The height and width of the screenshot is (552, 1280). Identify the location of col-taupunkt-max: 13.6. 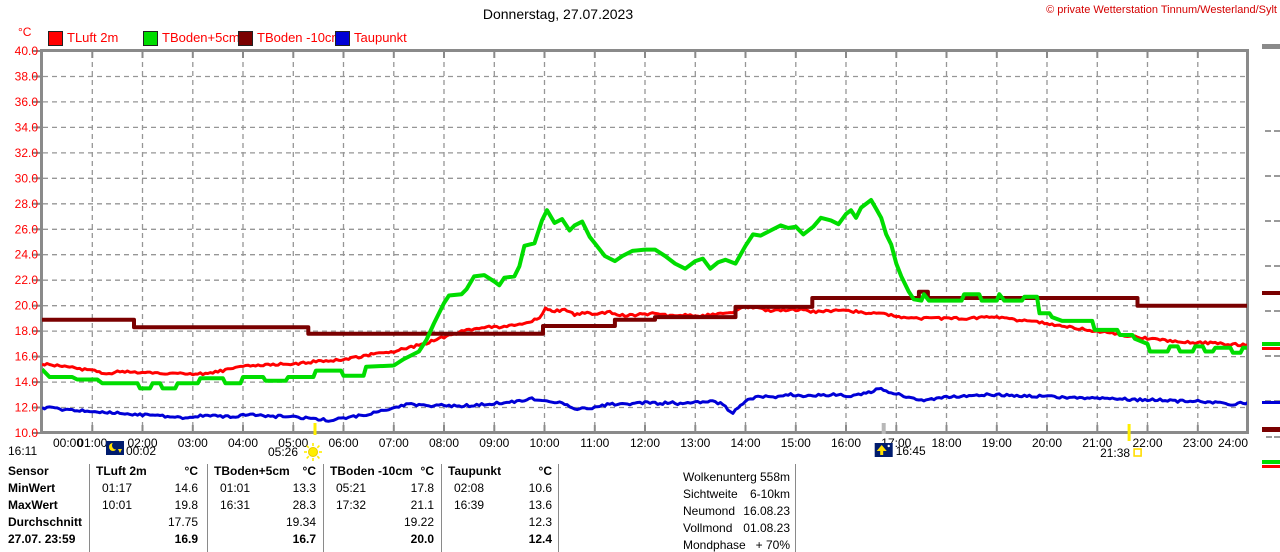
(540, 505).